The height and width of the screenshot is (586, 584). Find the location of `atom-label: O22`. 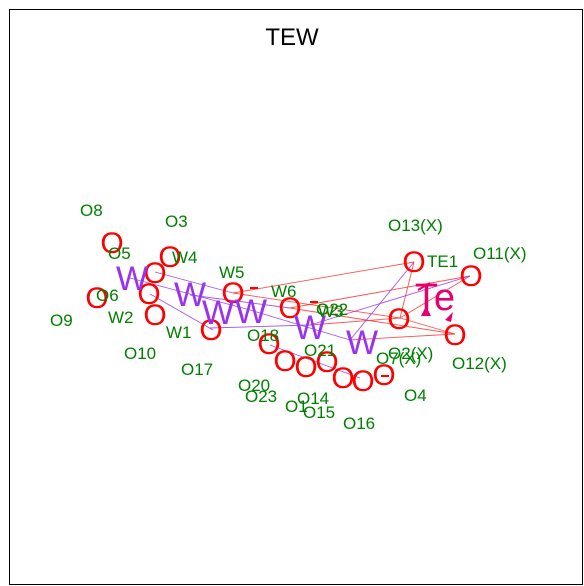

atom-label: O22 is located at coordinates (332, 309).